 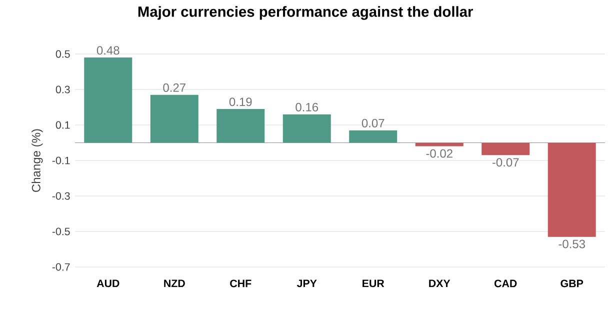 What do you see at coordinates (174, 87) in the screenshot?
I see `data-label: 0.27` at bounding box center [174, 87].